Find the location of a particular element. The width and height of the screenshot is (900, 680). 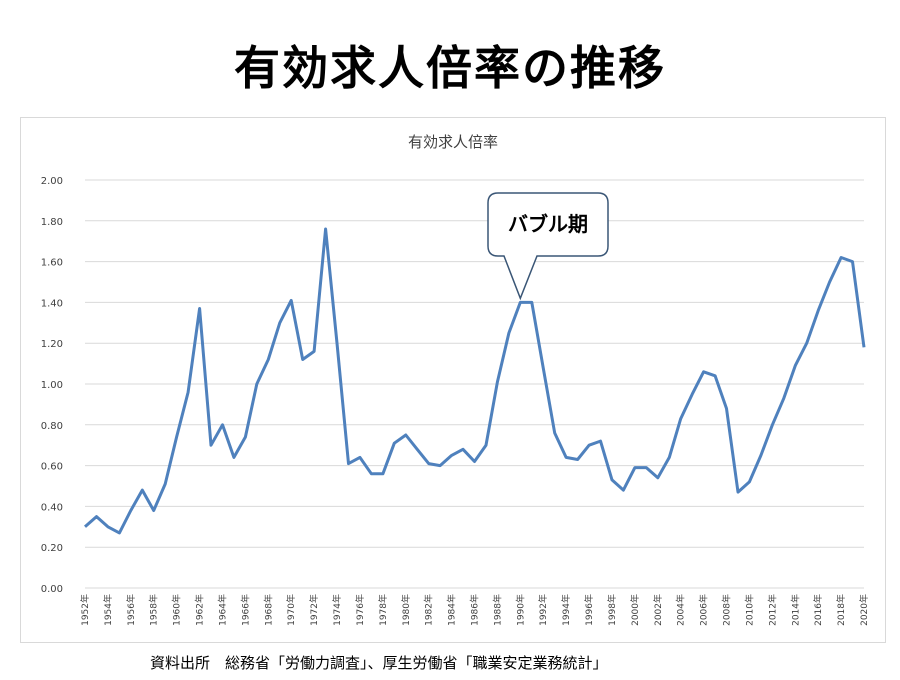

x-tick-label: 1988年 is located at coordinates (497, 610).